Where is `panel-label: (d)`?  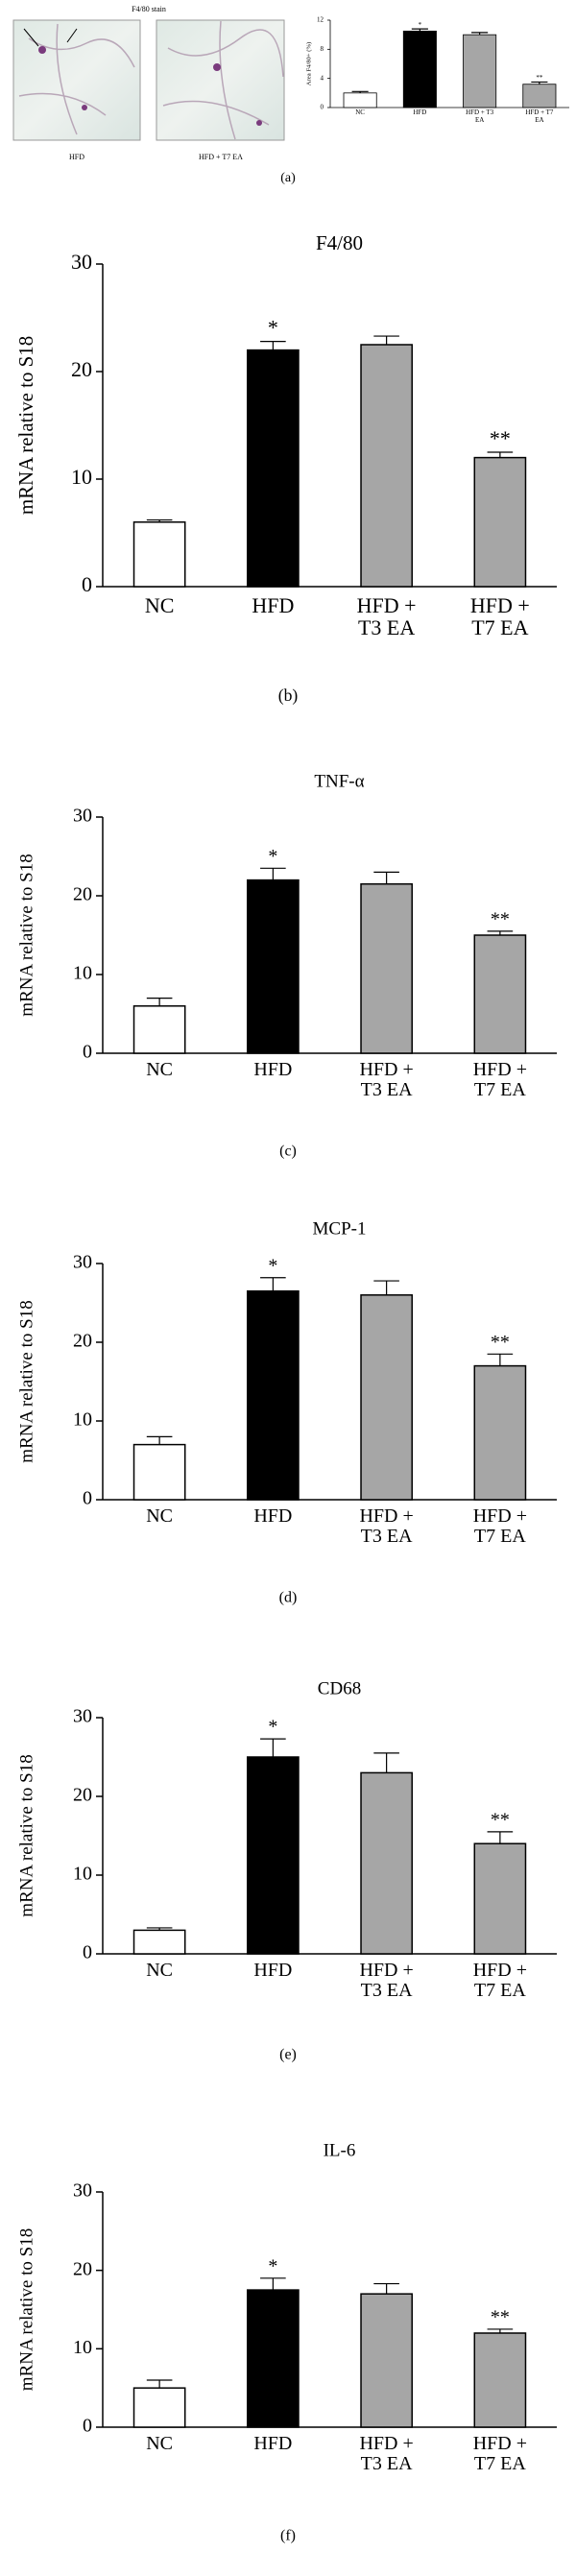 panel-label: (d) is located at coordinates (288, 1598).